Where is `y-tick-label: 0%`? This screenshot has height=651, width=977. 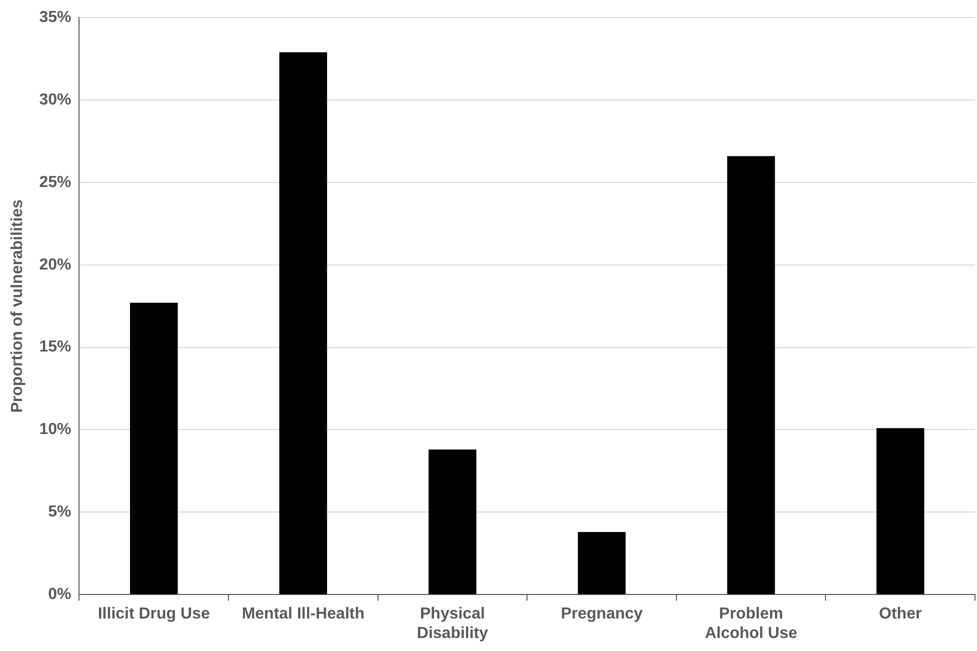 y-tick-label: 0% is located at coordinates (60, 595).